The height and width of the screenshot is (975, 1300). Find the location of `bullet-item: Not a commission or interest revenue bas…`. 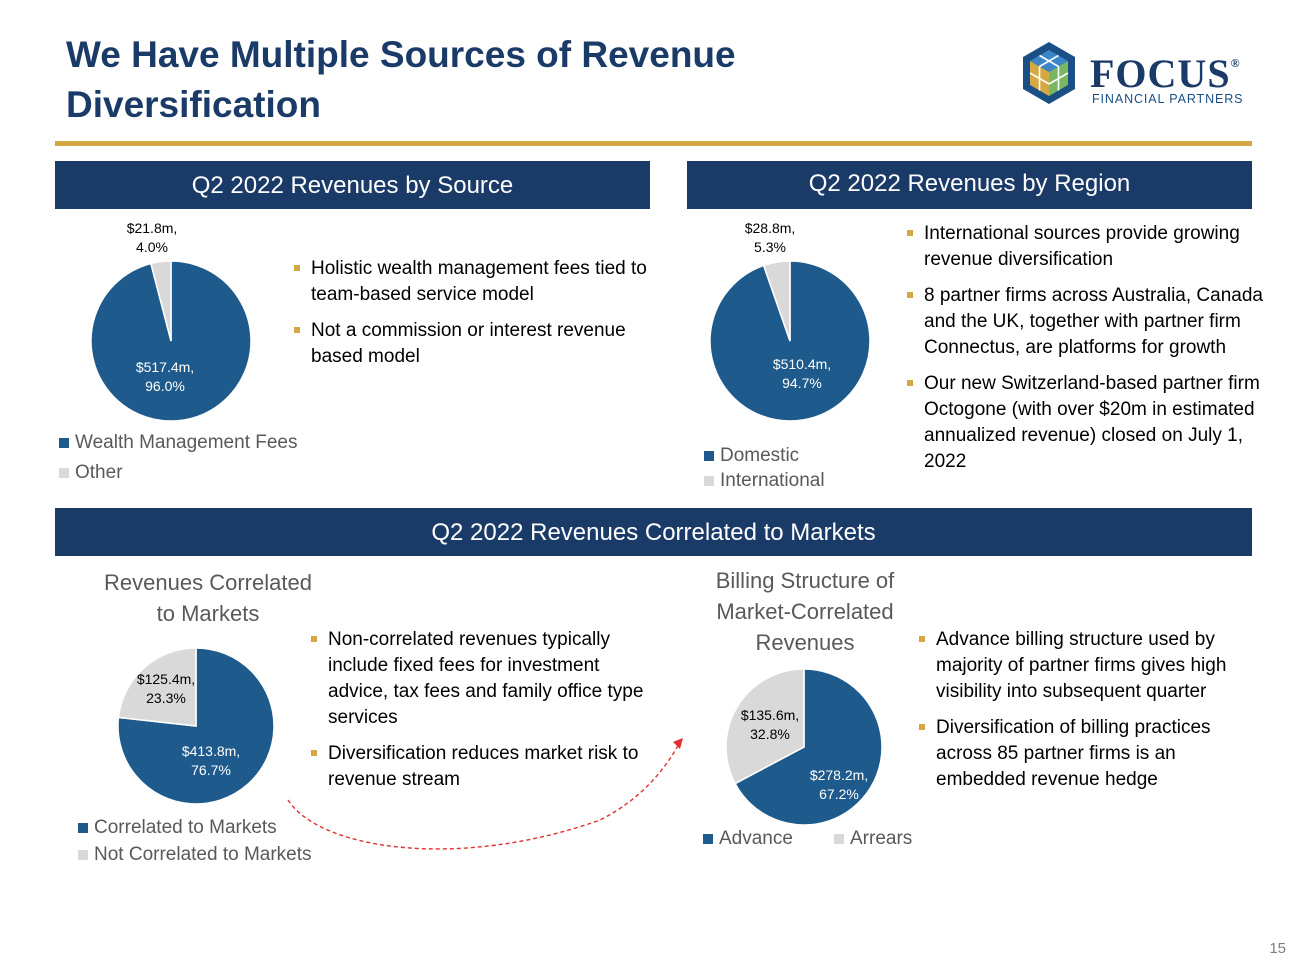

bullet-item: Not a commission or interest revenue bas… is located at coordinates (474, 344).